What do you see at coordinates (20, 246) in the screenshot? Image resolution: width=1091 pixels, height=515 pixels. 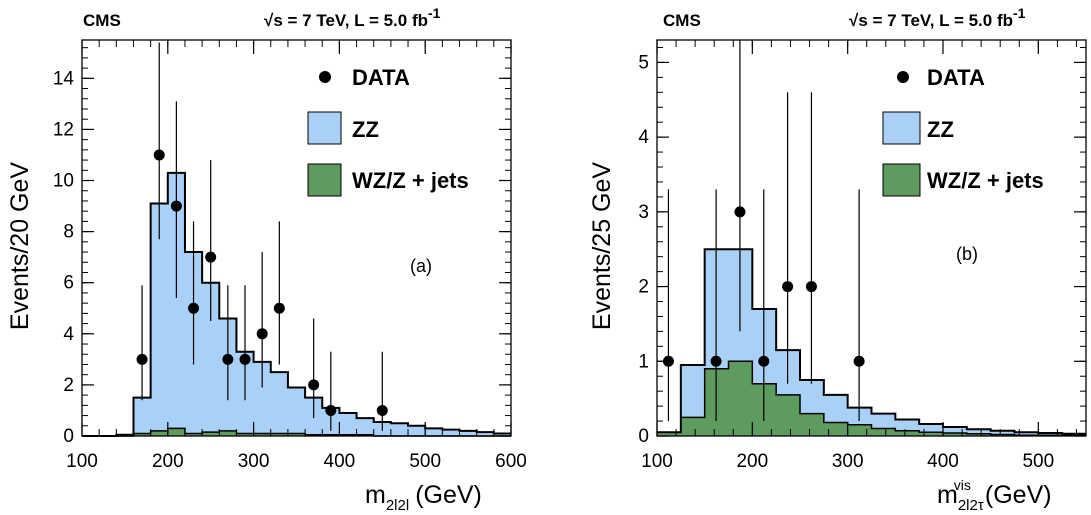 I see `panel-a-y-axis-label: Events/20 GeV` at bounding box center [20, 246].